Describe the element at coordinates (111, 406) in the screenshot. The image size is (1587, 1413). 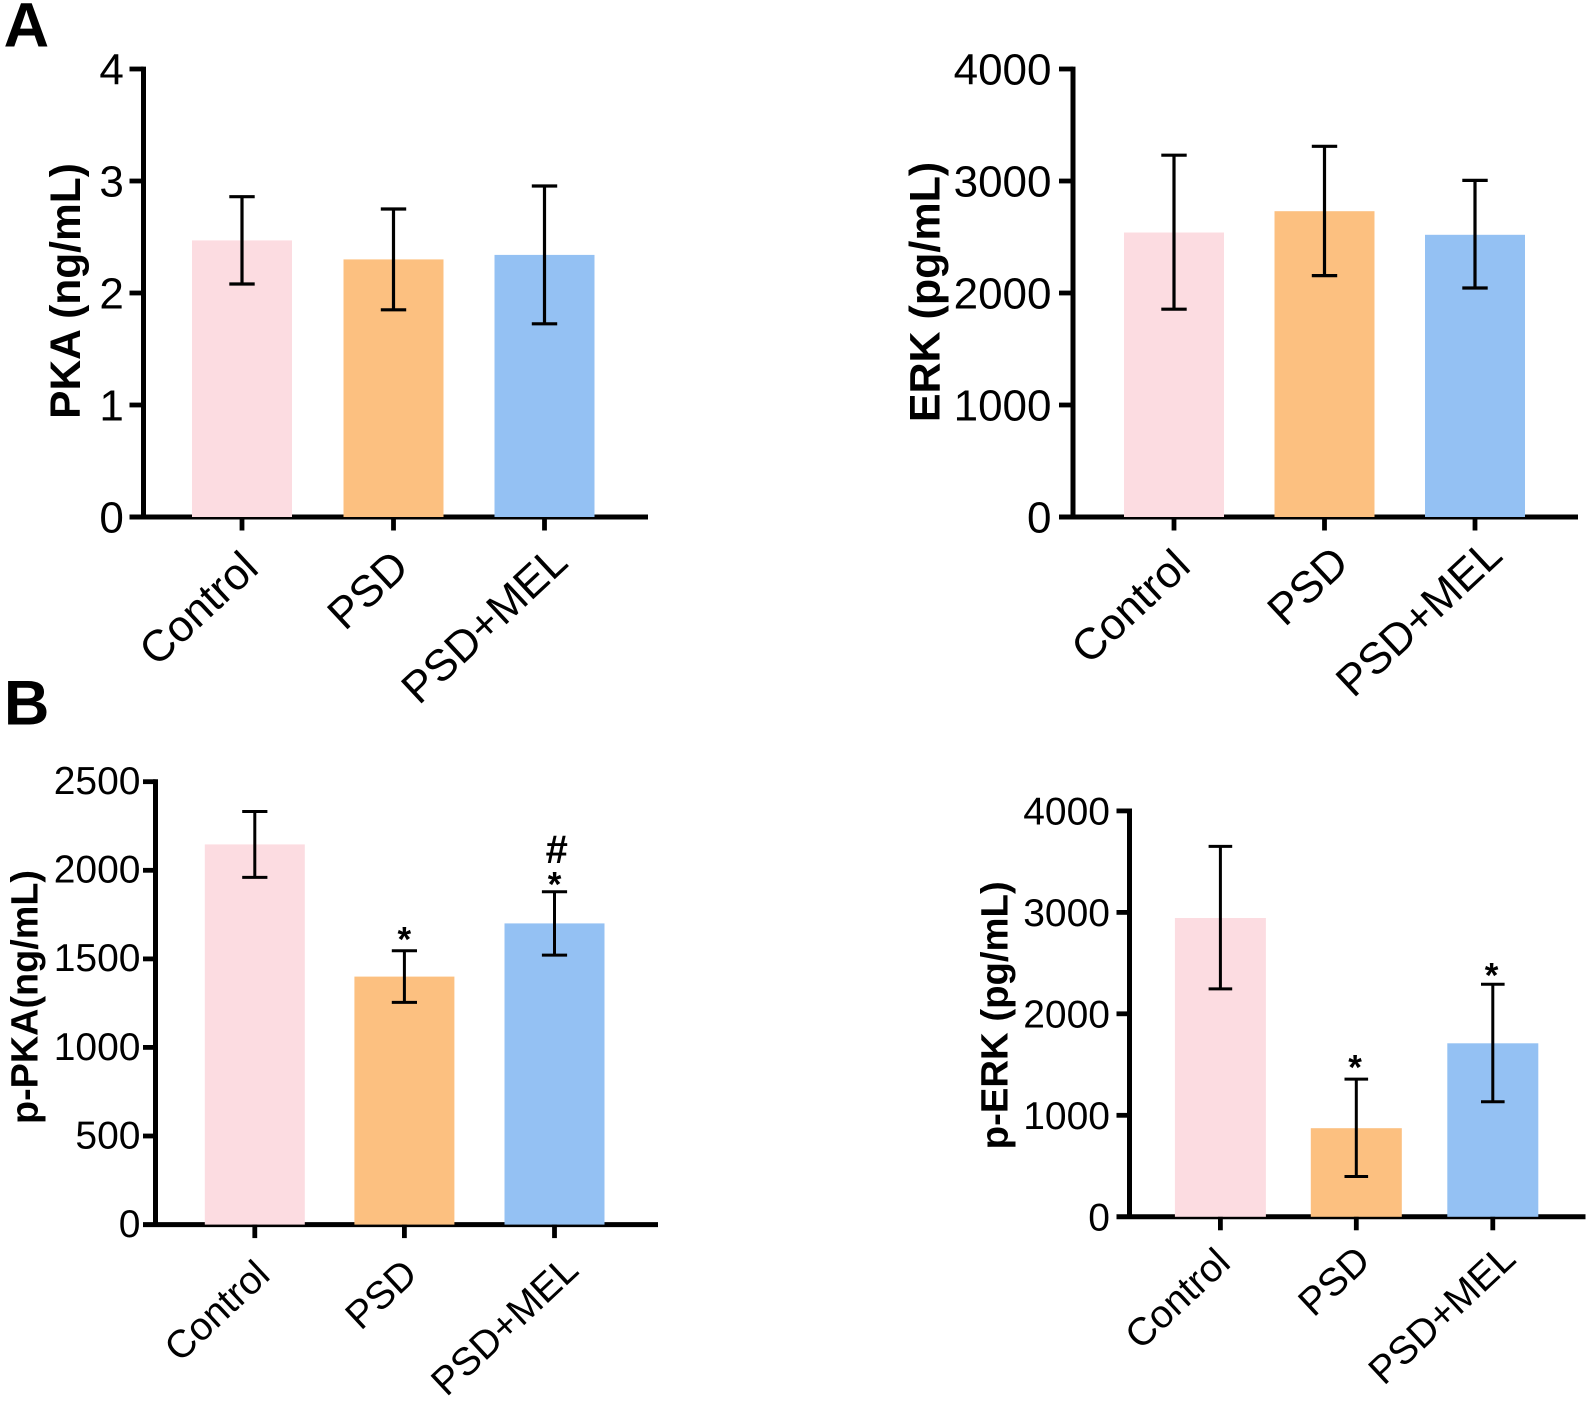
I see `svg-text: 1` at that location.